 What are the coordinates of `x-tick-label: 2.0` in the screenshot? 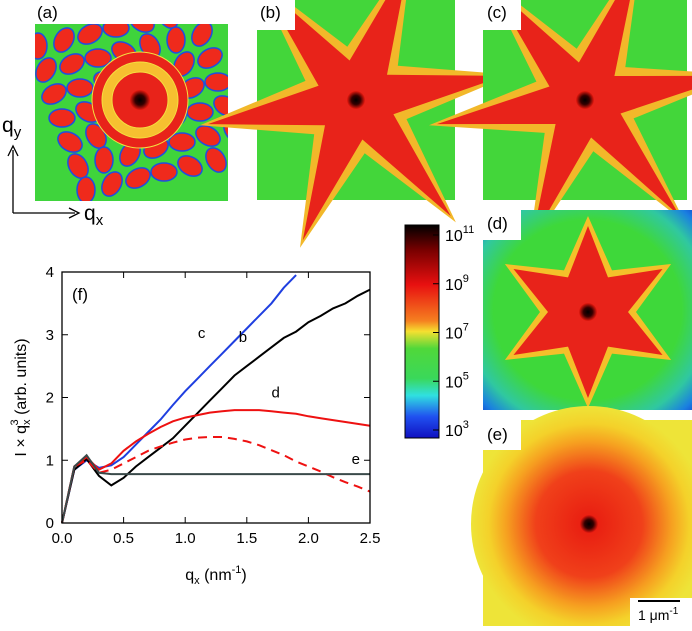 It's located at (308, 538).